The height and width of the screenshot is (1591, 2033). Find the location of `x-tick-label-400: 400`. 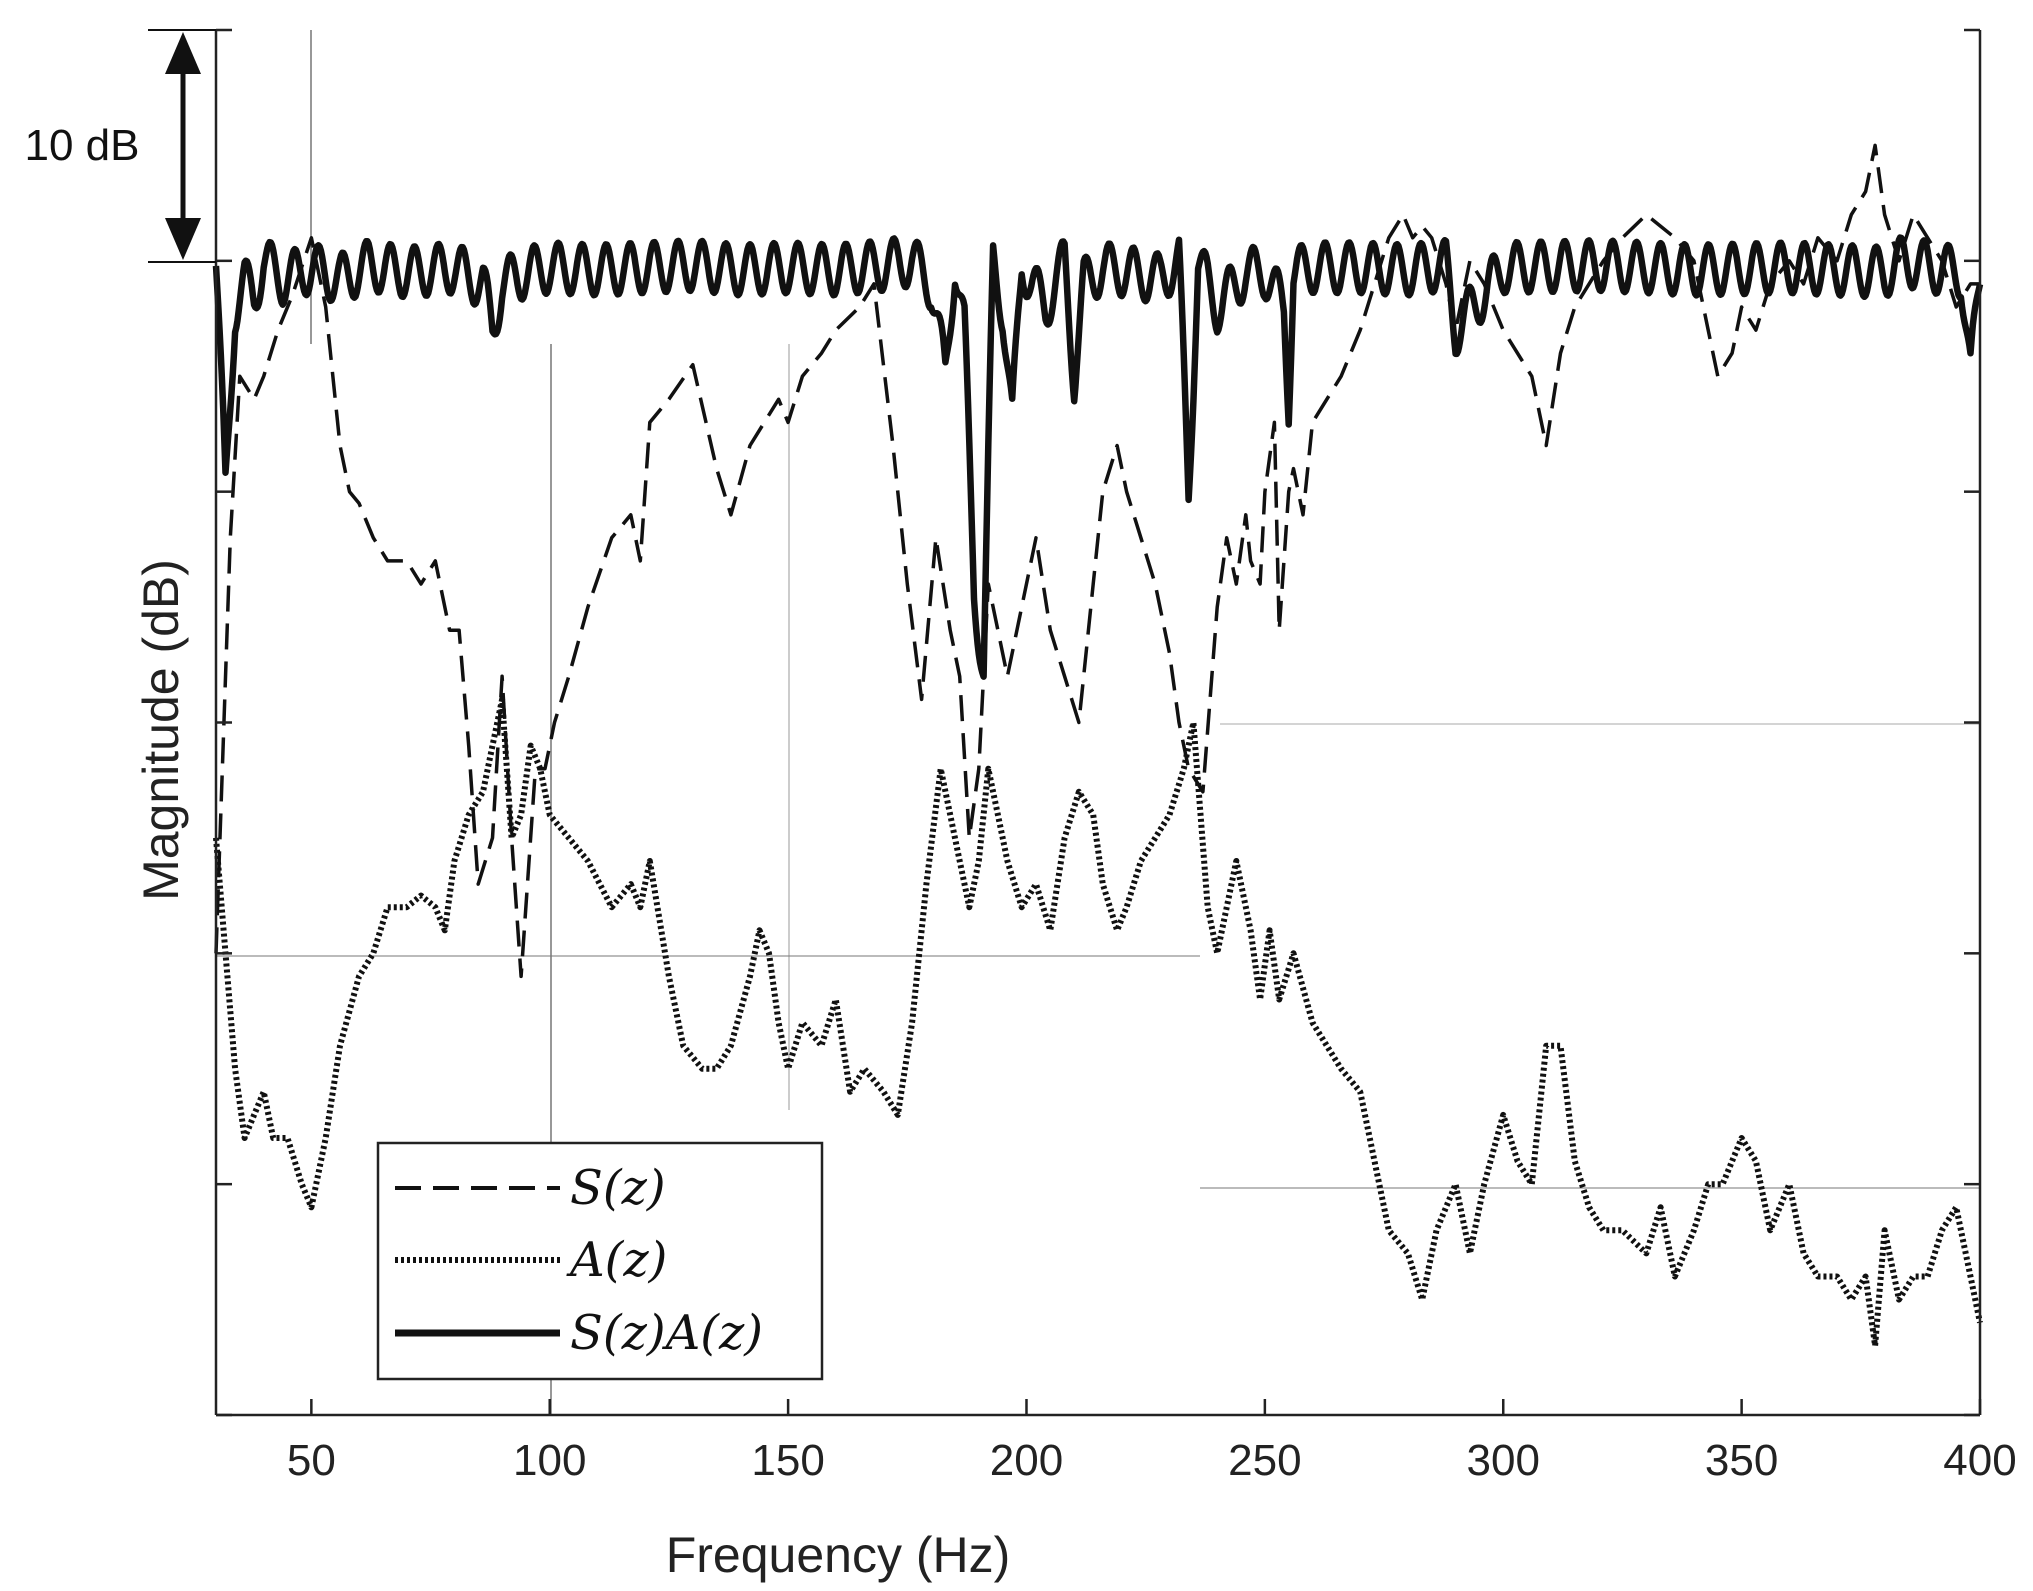

x-tick-label-400: 400 is located at coordinates (1979, 1460).